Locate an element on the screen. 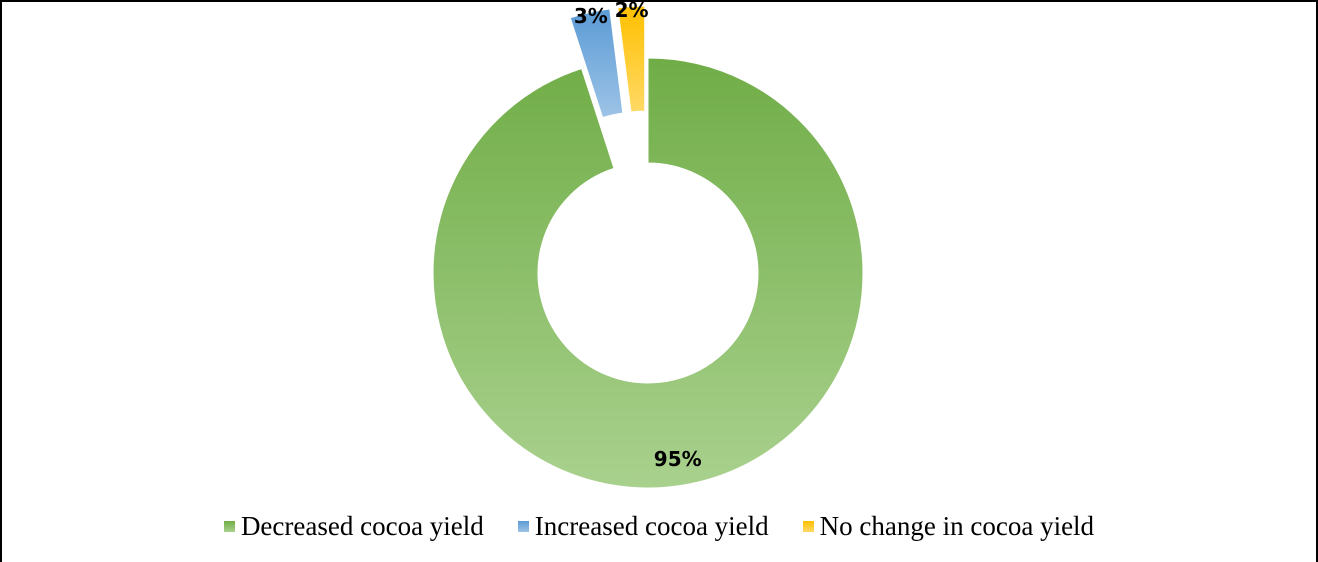 The height and width of the screenshot is (562, 1318). legend-item-increased: Increased cocoa yield is located at coordinates (643, 526).